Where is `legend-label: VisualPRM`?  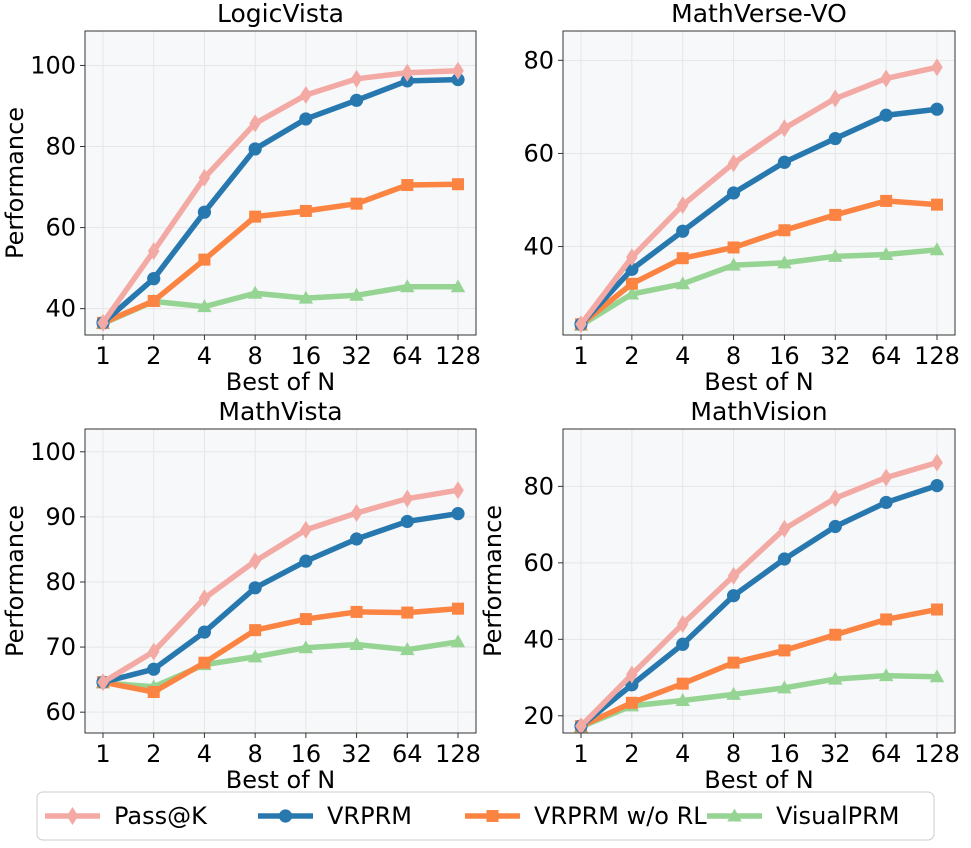 legend-label: VisualPRM is located at coordinates (838, 816).